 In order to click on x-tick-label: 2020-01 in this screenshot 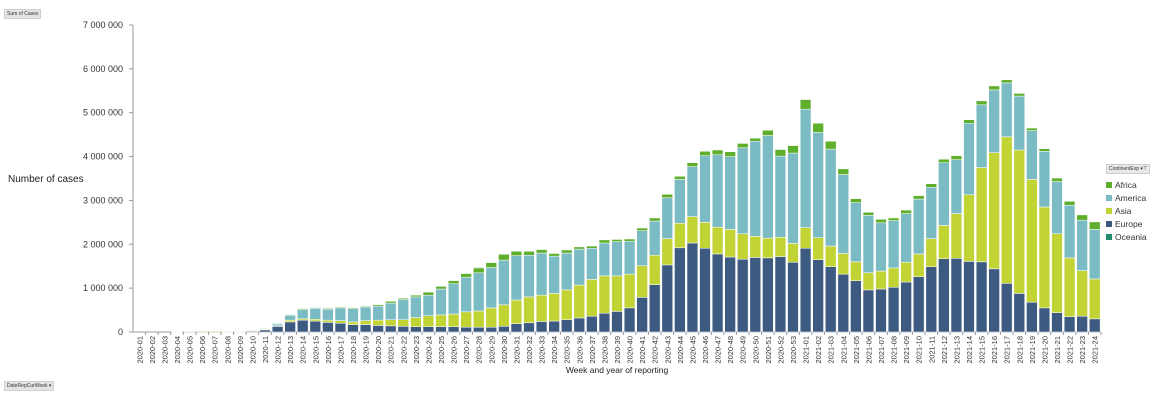, I will do `click(139, 350)`.